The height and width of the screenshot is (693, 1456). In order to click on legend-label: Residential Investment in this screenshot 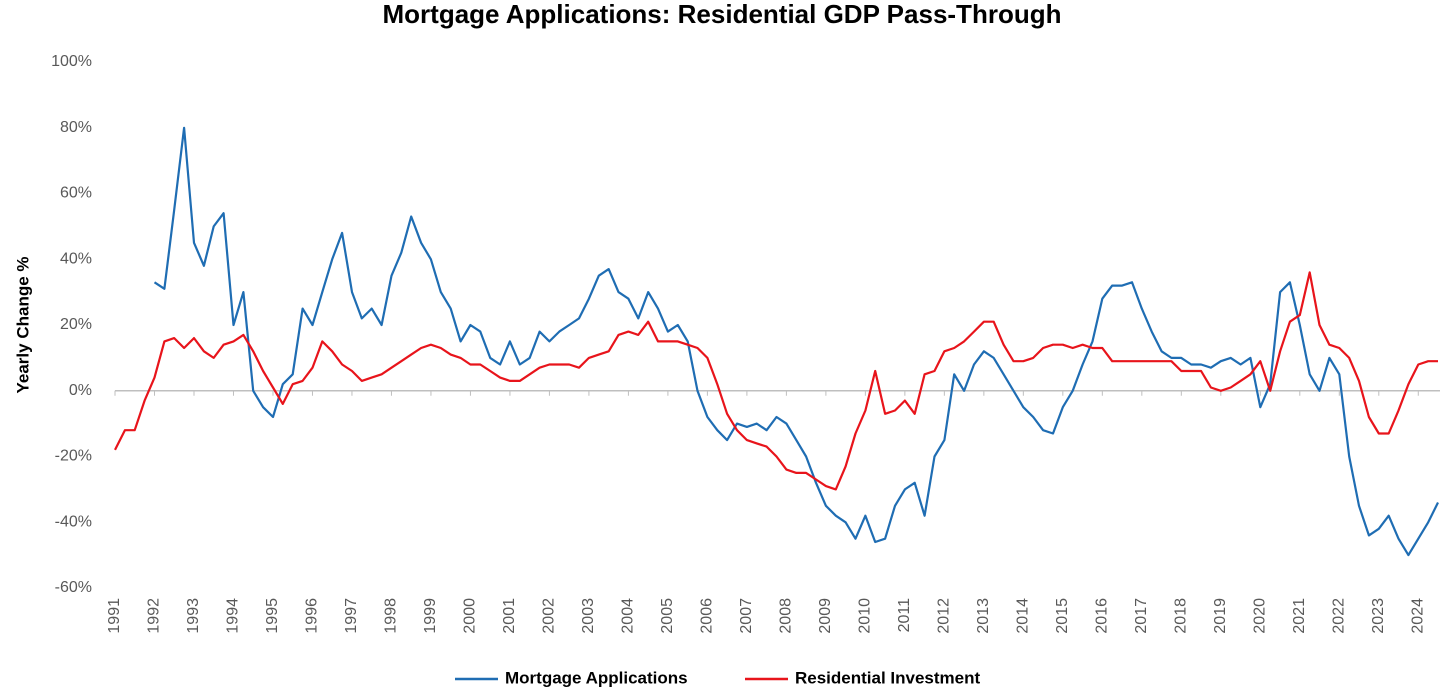, I will do `click(888, 677)`.